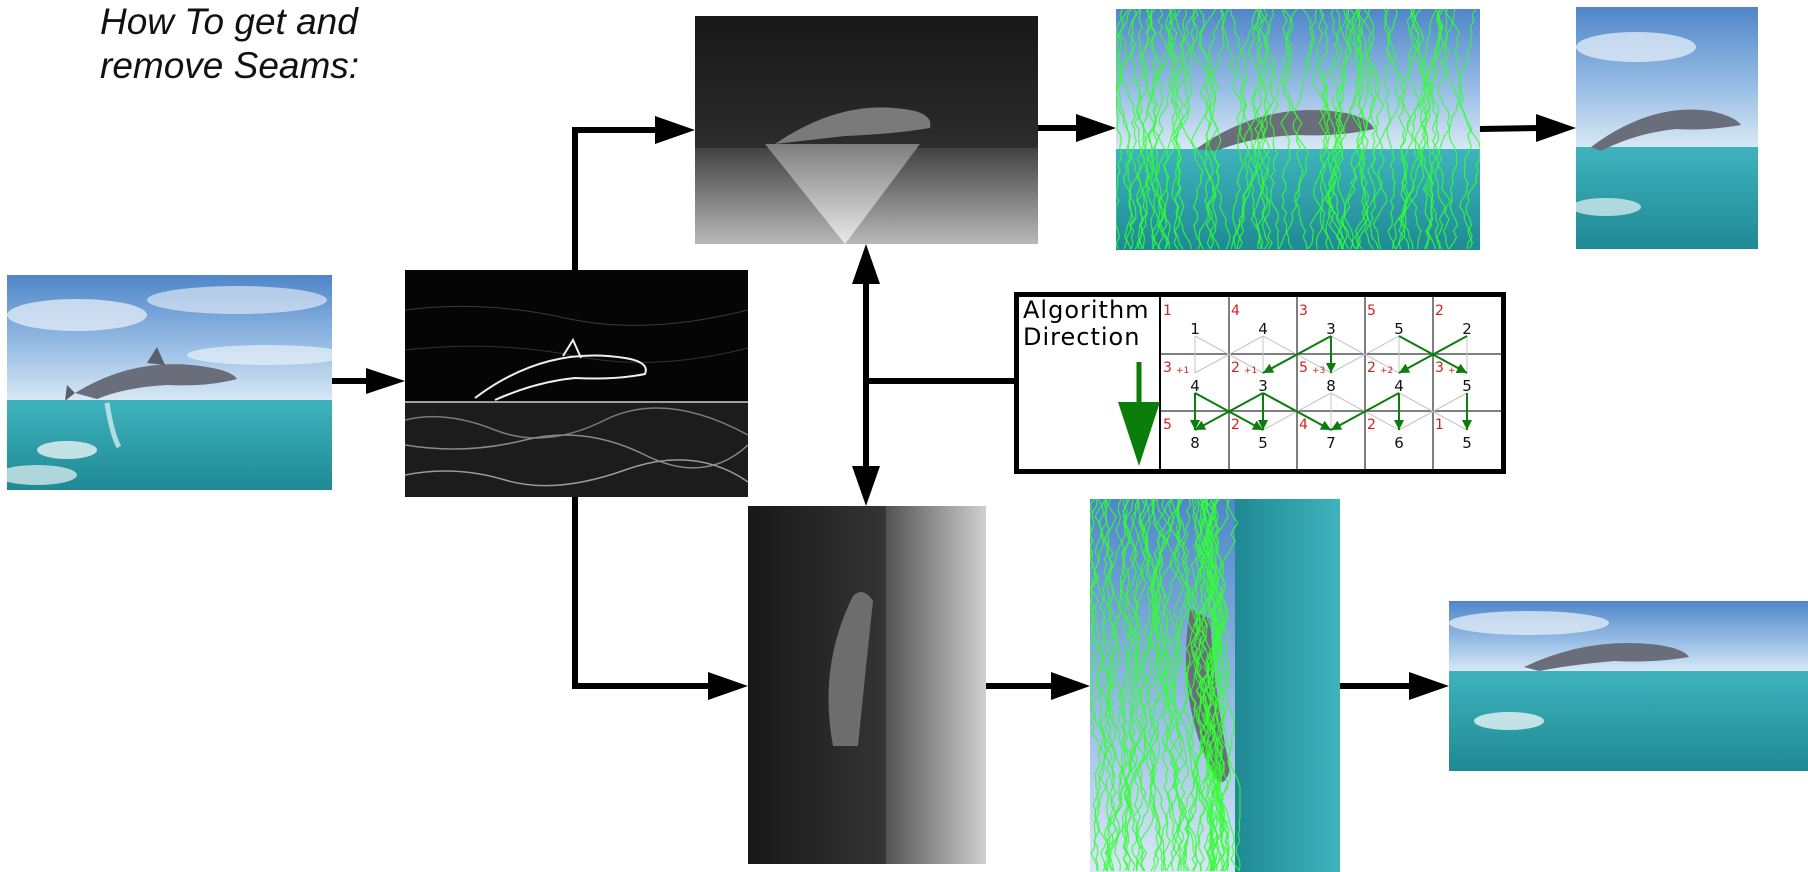 The height and width of the screenshot is (872, 1808). I want to click on arrow-edge-to-vertical-energy, so click(617, 200).